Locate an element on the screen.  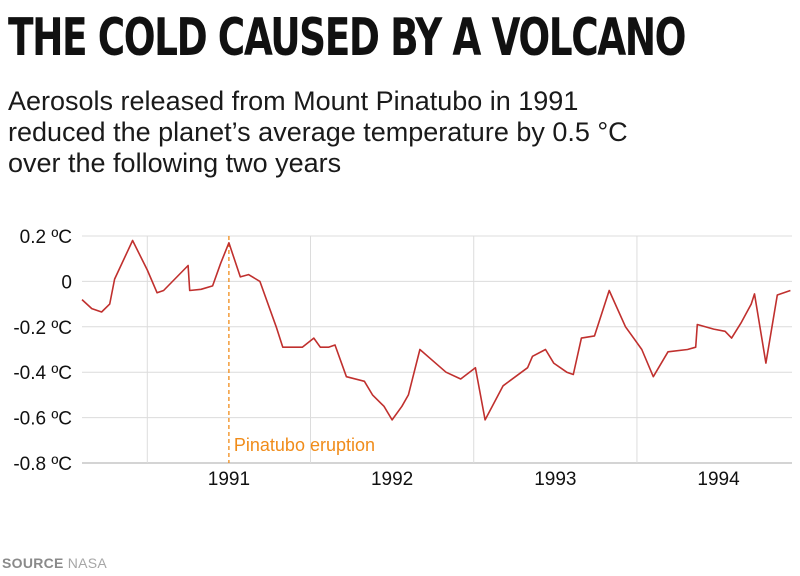
source-name: NASA is located at coordinates (87, 563).